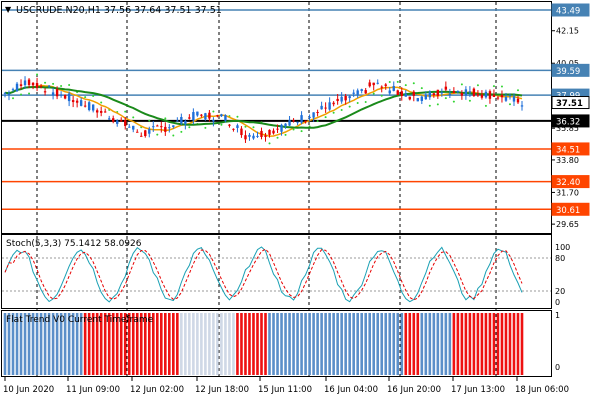  I want to click on price-axis-label: 33.80, so click(567, 160).